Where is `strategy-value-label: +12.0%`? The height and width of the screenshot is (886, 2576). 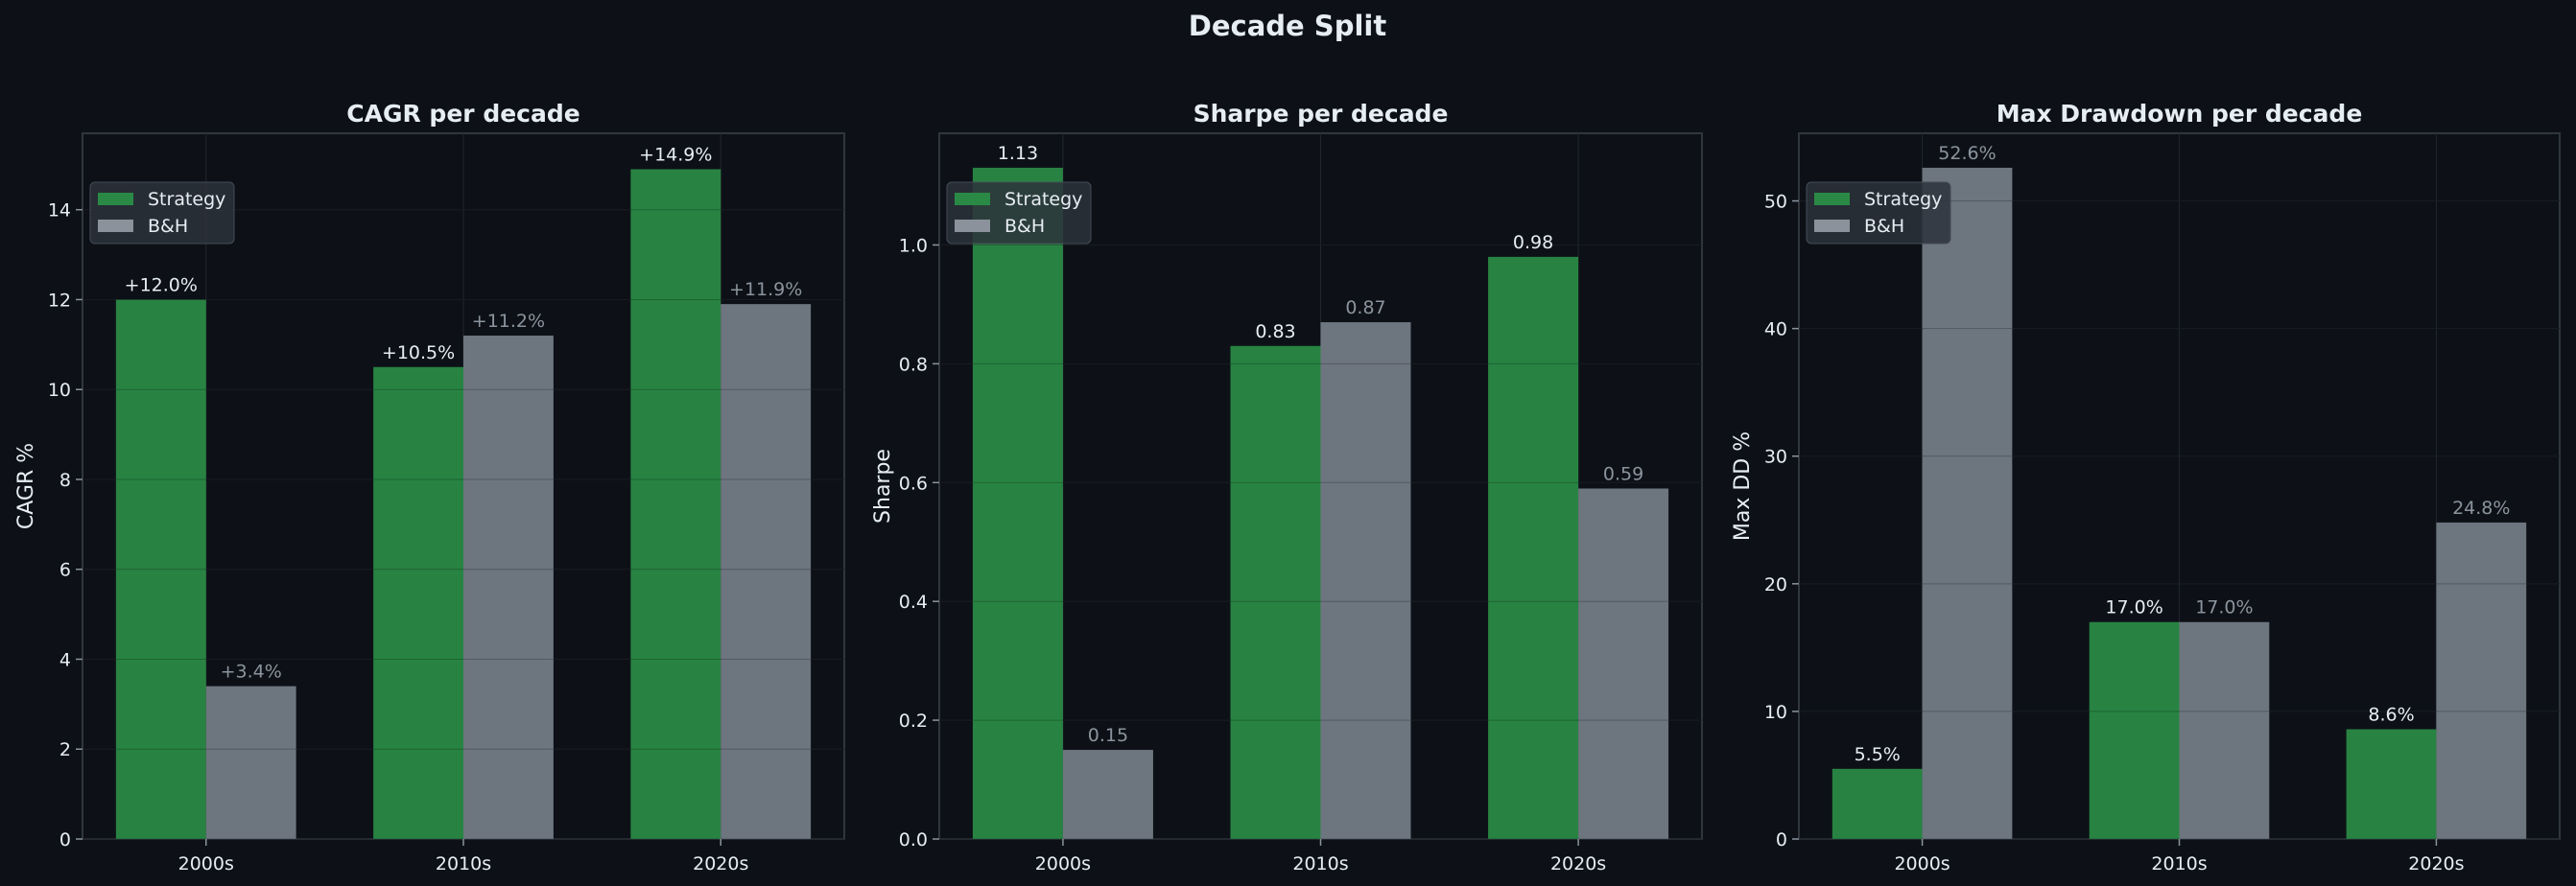 strategy-value-label: +12.0% is located at coordinates (161, 284).